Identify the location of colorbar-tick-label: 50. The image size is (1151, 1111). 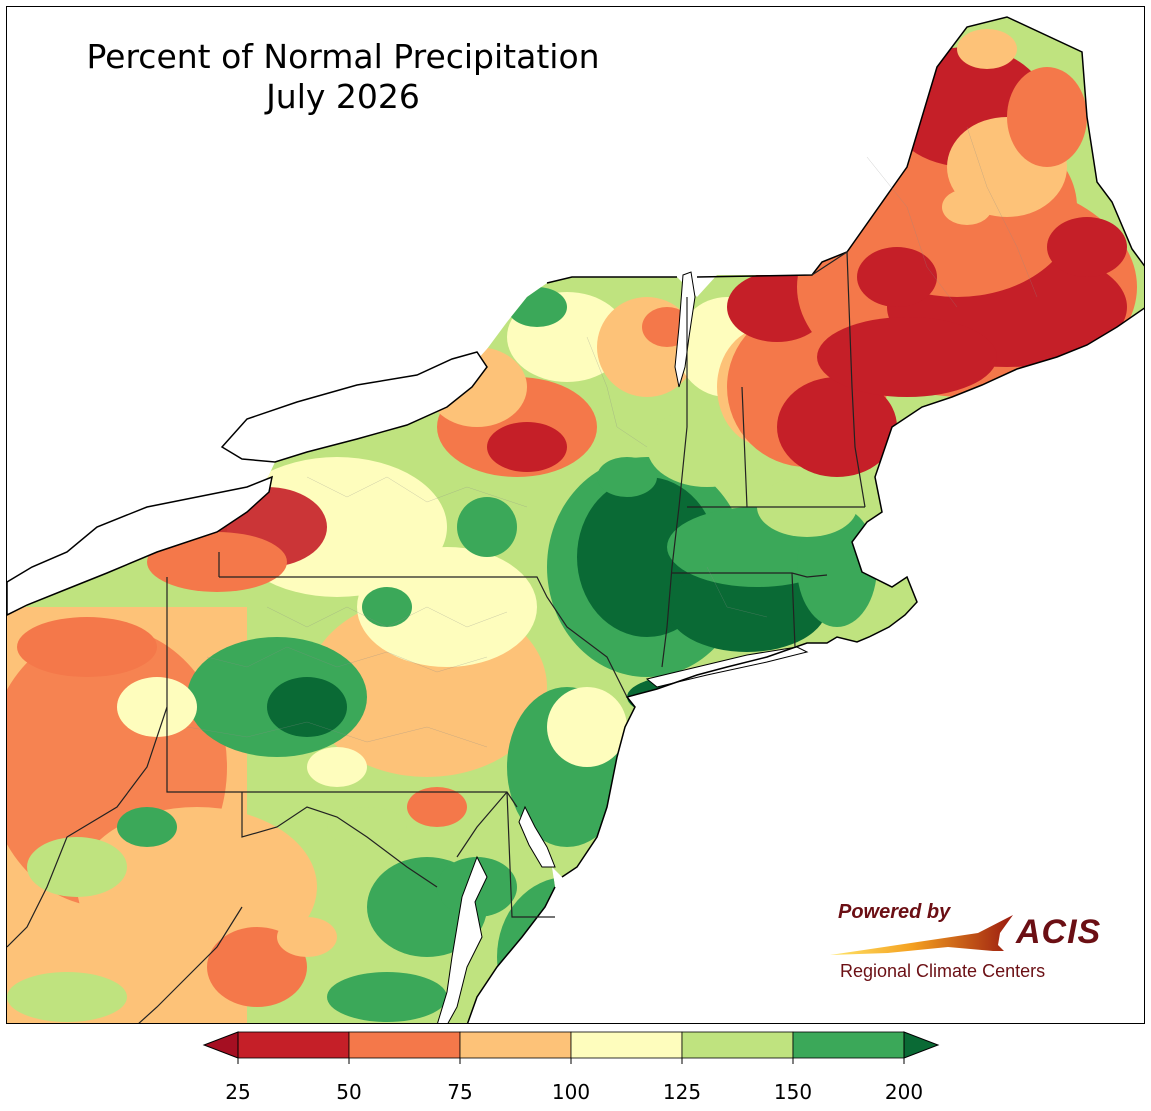
(349, 1092).